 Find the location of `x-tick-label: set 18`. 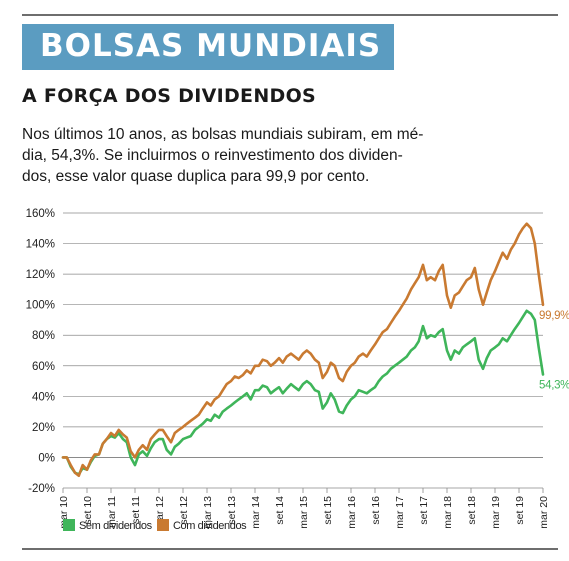

x-tick-label: set 18 is located at coordinates (472, 510).